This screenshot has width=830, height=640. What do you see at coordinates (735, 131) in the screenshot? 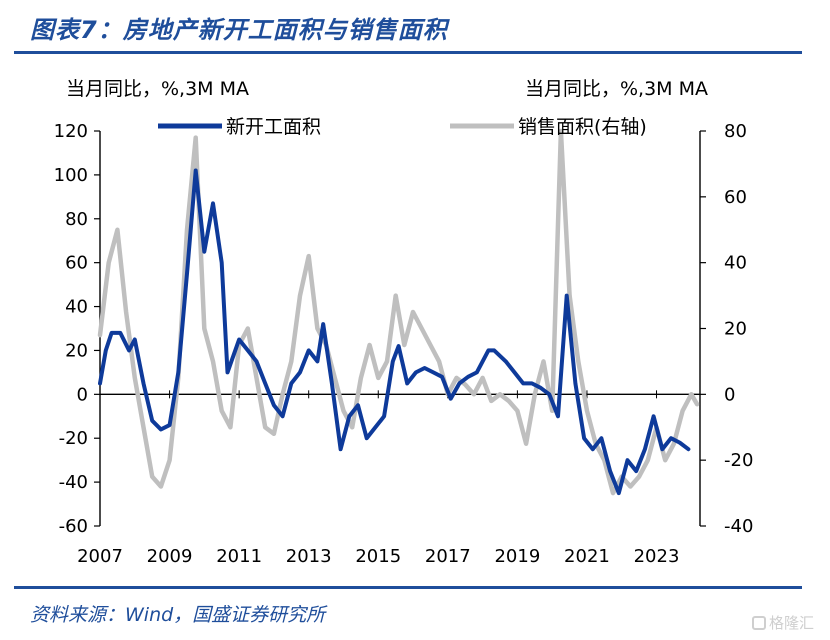
I see `right-tick-label: 80` at bounding box center [735, 131].